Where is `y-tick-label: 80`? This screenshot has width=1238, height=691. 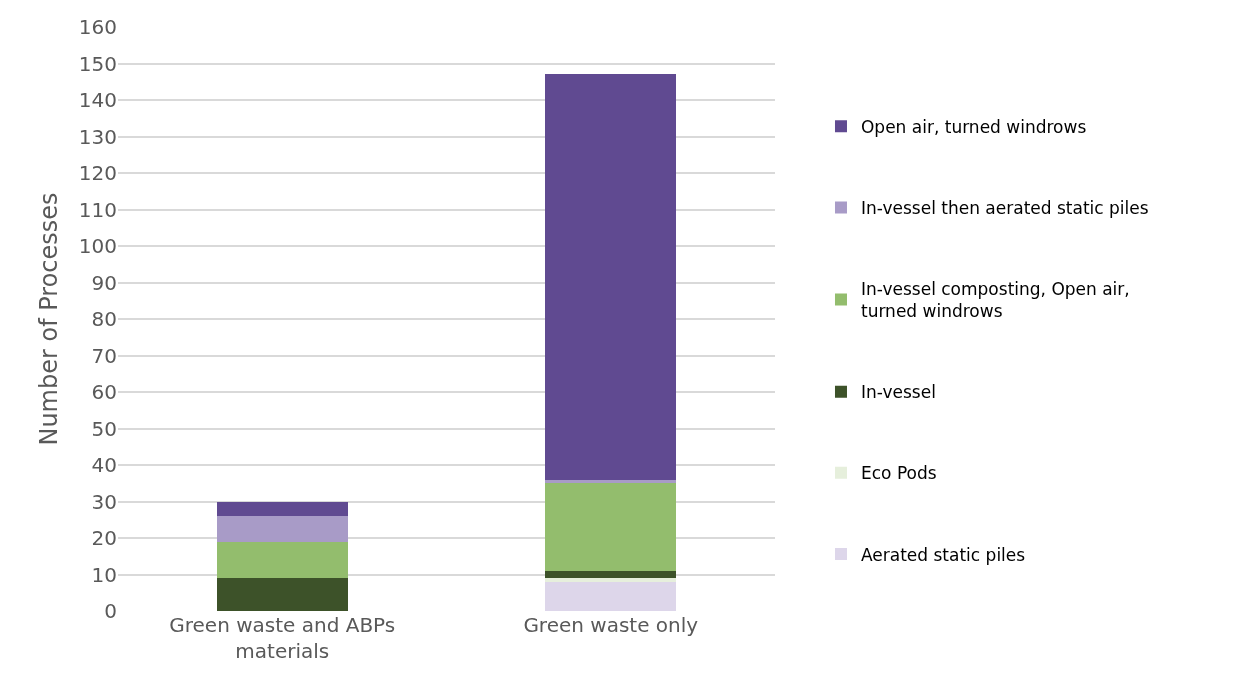
y-tick-label: 80 is located at coordinates (104, 319).